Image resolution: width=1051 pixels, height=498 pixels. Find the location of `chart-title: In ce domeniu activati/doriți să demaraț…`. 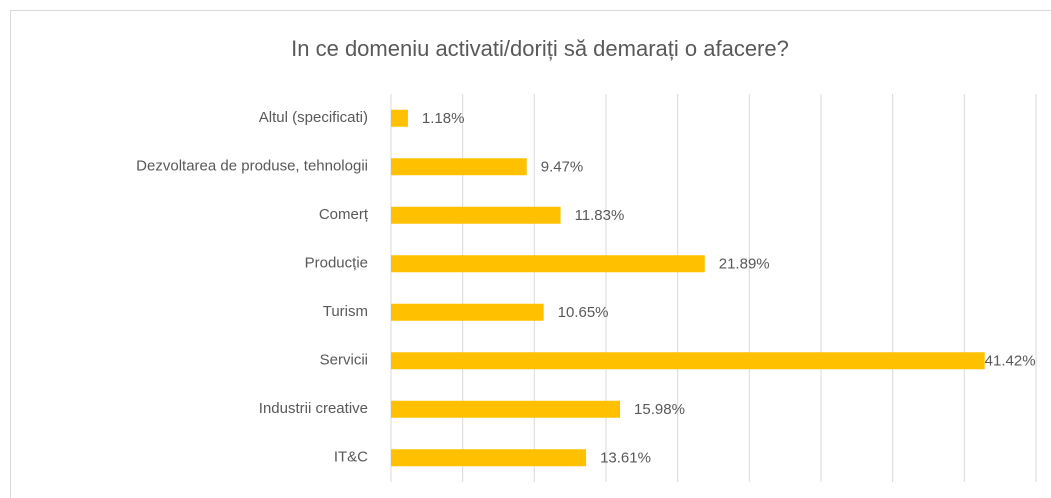

chart-title: In ce domeniu activati/doriți să demaraț… is located at coordinates (540, 48).